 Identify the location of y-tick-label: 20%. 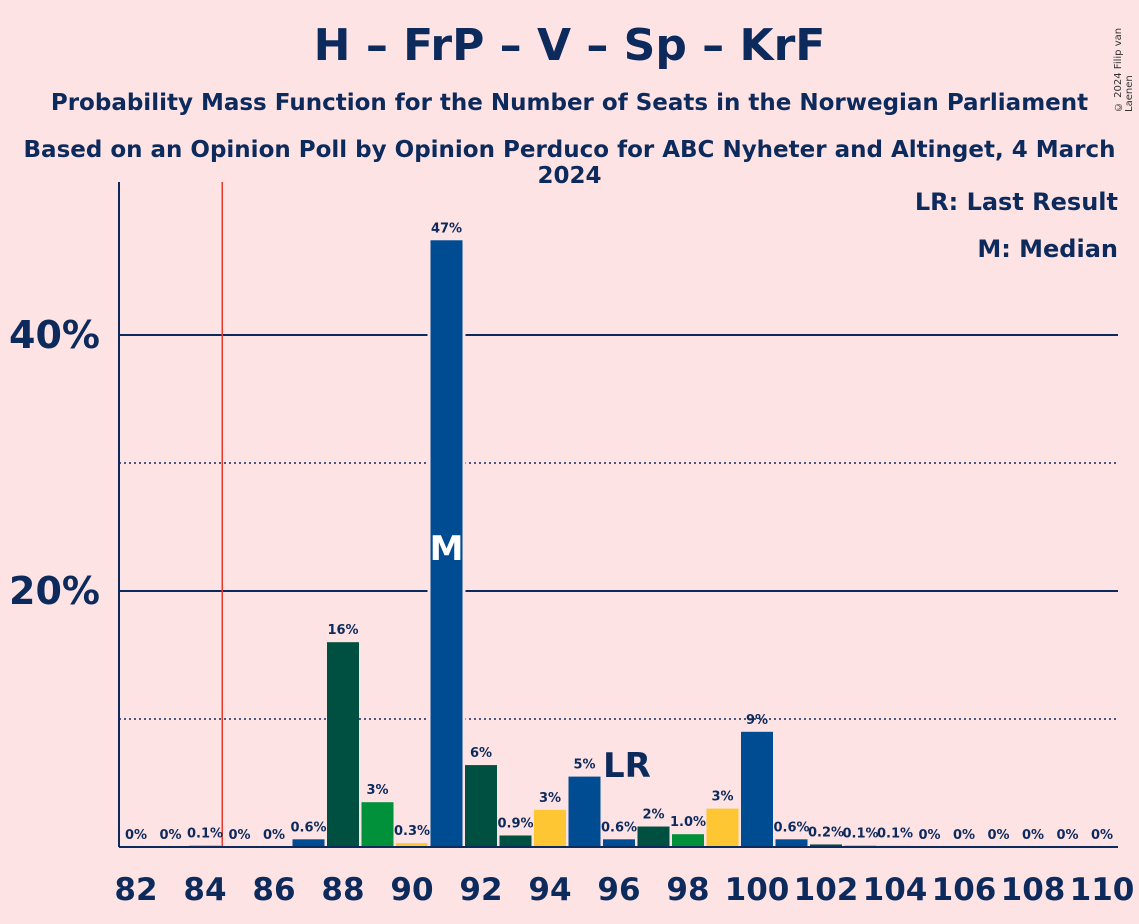
(54, 591).